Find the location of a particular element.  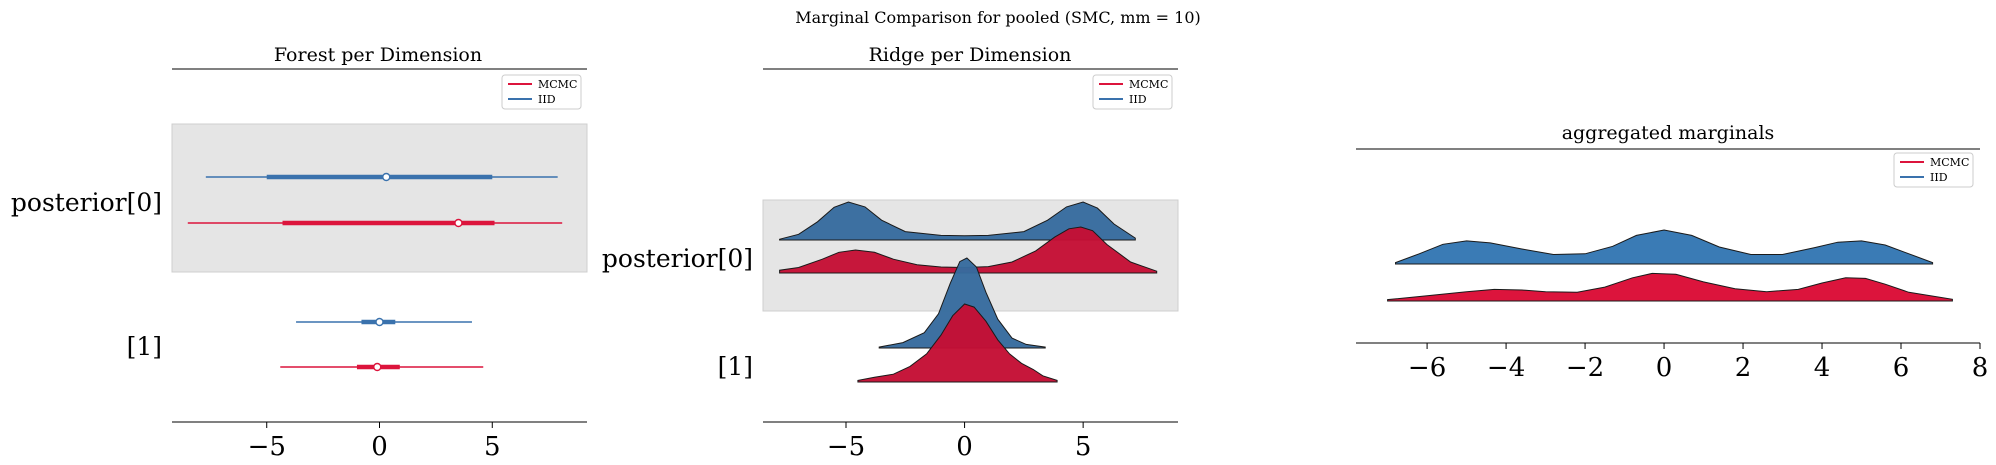

ridge-legend-label-mcmc: MCMC is located at coordinates (1148, 84).